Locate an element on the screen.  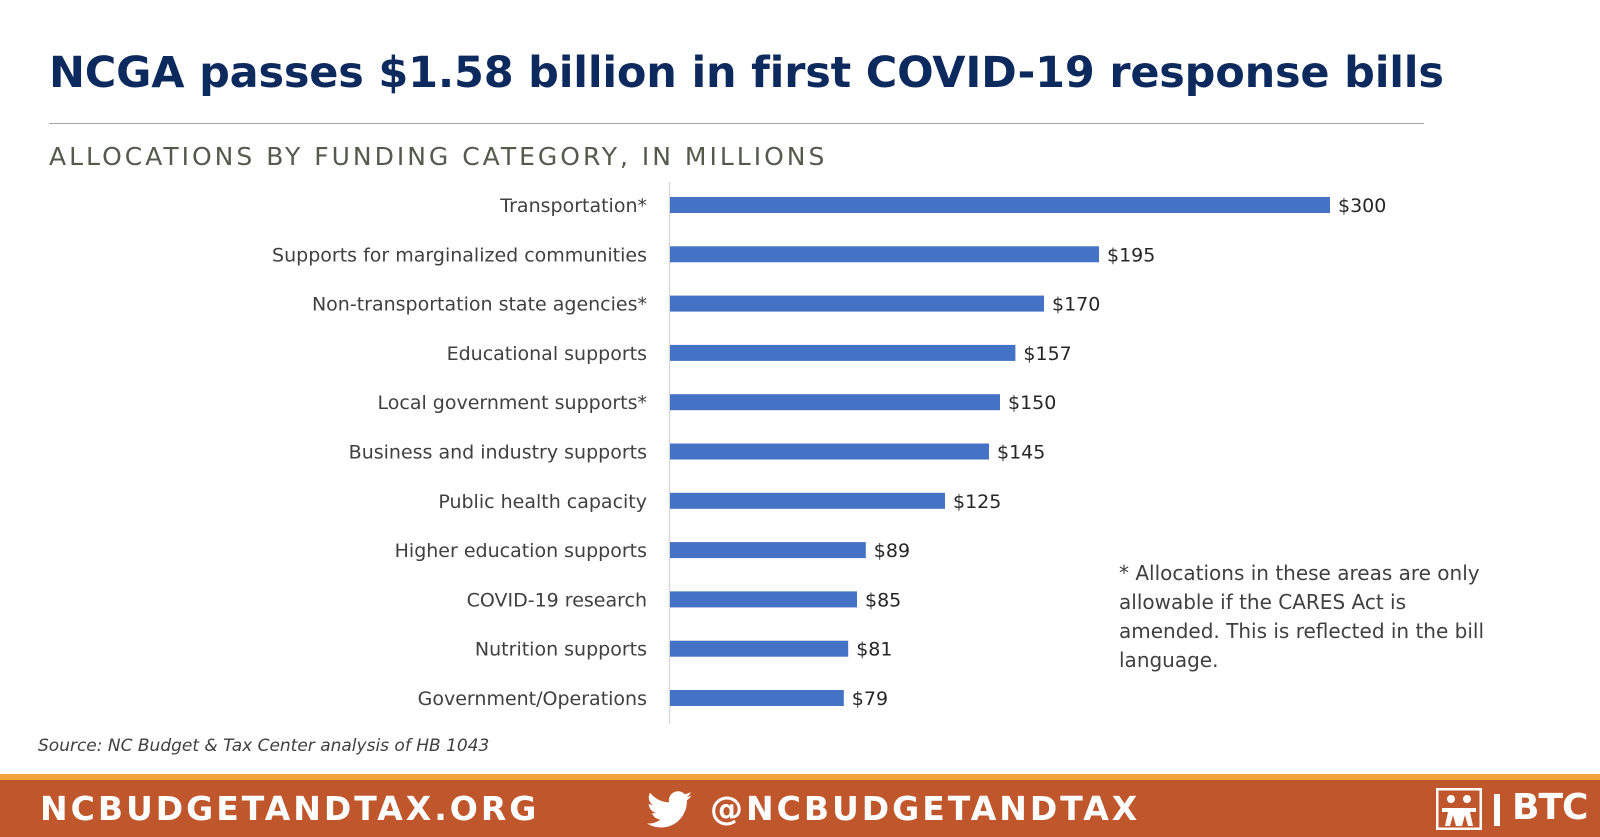
category-label: Local government supports* is located at coordinates (513, 403).